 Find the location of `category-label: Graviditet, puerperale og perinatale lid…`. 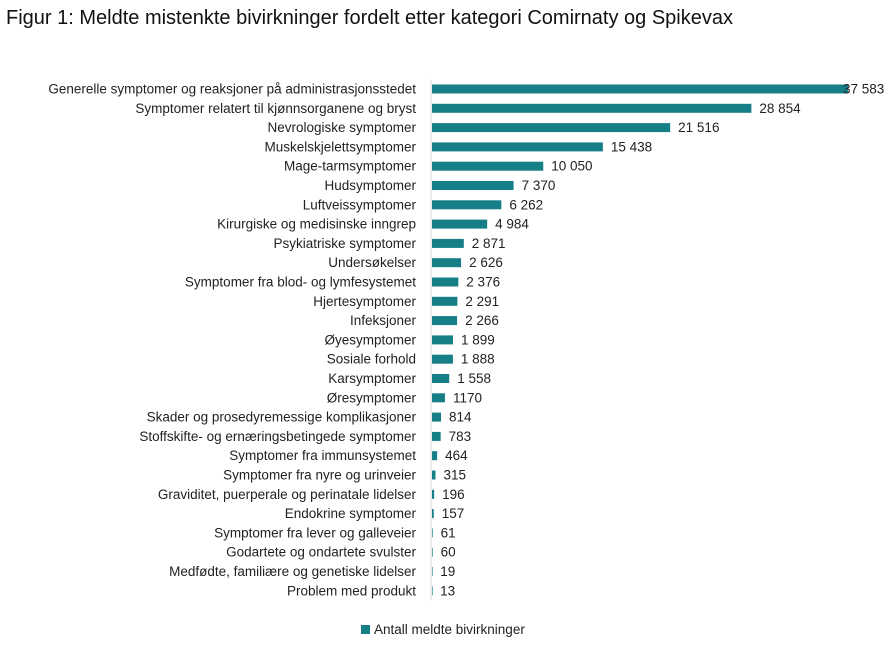

category-label: Graviditet, puerperale og perinatale lid… is located at coordinates (287, 494).